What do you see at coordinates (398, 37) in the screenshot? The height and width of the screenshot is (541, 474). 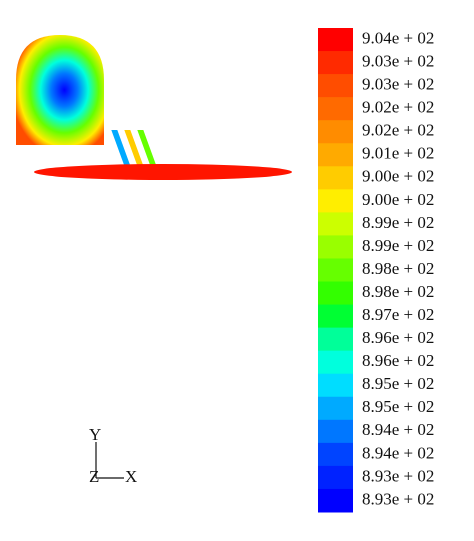 I see `legend-label: 9.04e + 02` at bounding box center [398, 37].